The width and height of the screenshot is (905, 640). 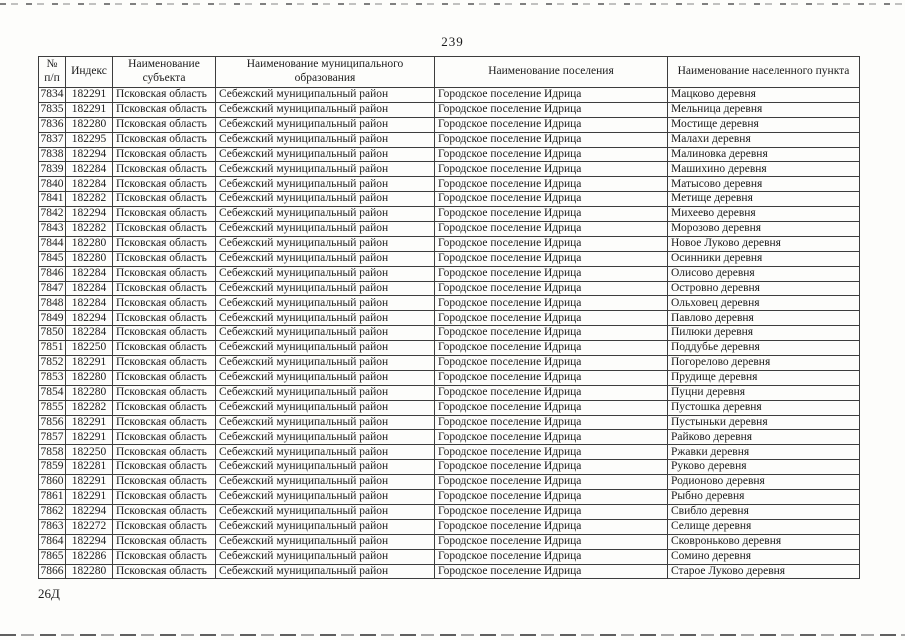 I want to click on cell-locality: Олисово деревня, so click(x=763, y=273).